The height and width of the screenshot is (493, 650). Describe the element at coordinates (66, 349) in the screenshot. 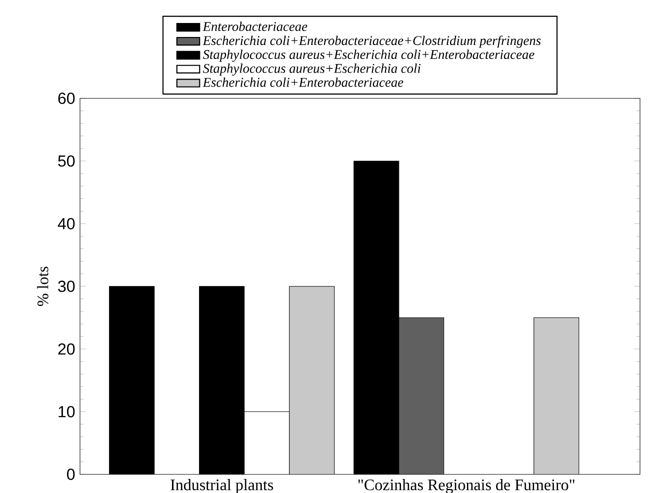

I see `y-tick-label: 20` at that location.